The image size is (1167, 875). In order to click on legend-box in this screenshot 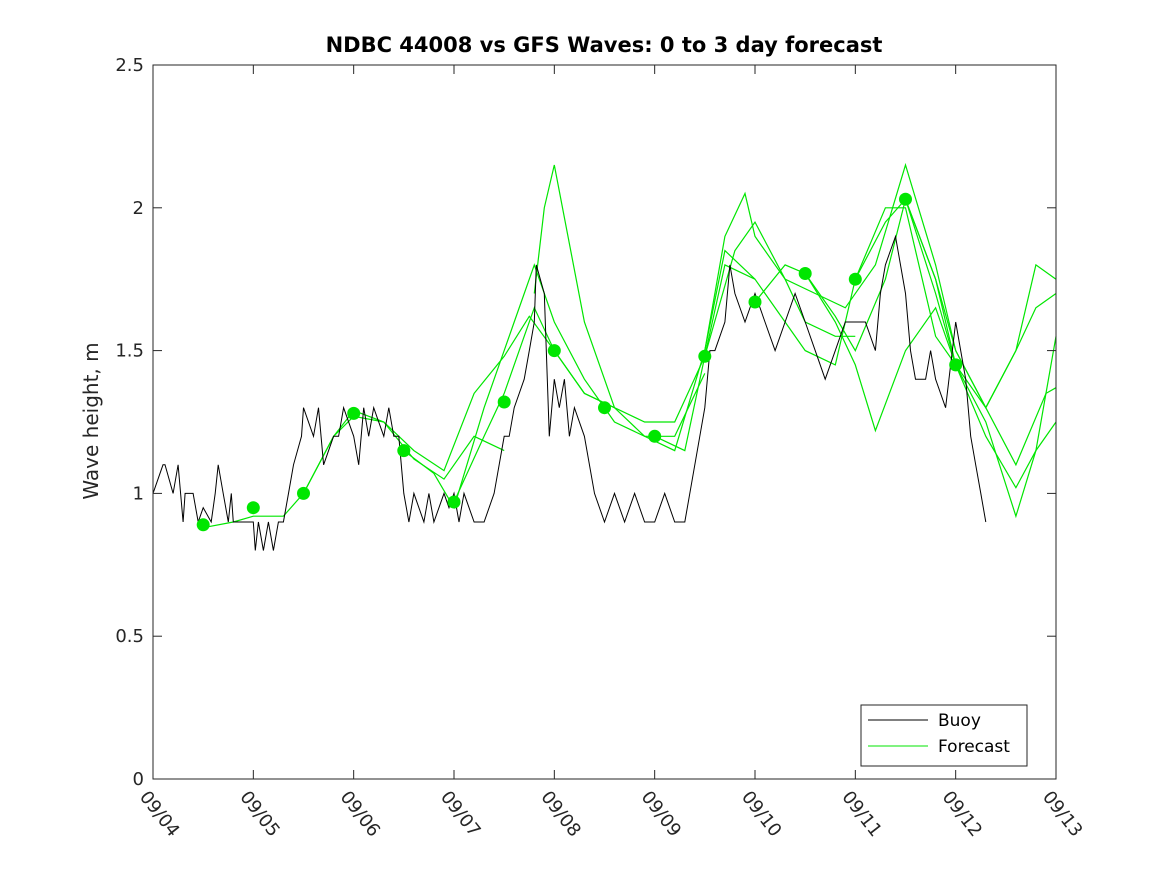, I will do `click(944, 735)`.